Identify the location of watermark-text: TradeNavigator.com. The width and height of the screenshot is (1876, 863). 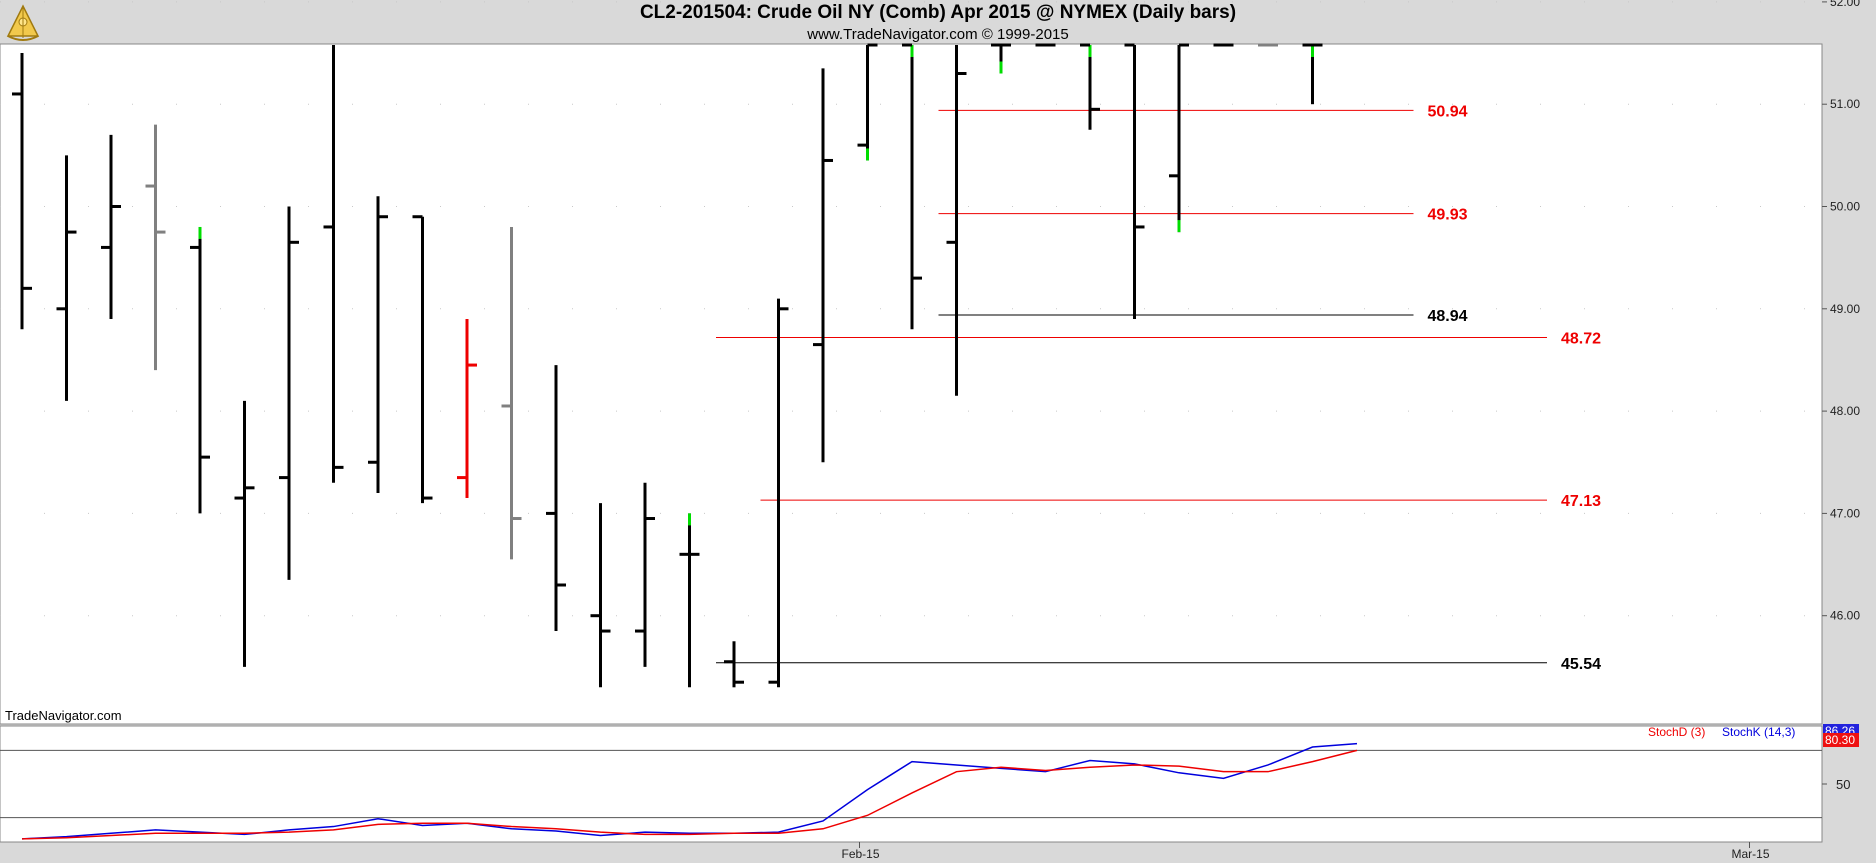
(63, 715).